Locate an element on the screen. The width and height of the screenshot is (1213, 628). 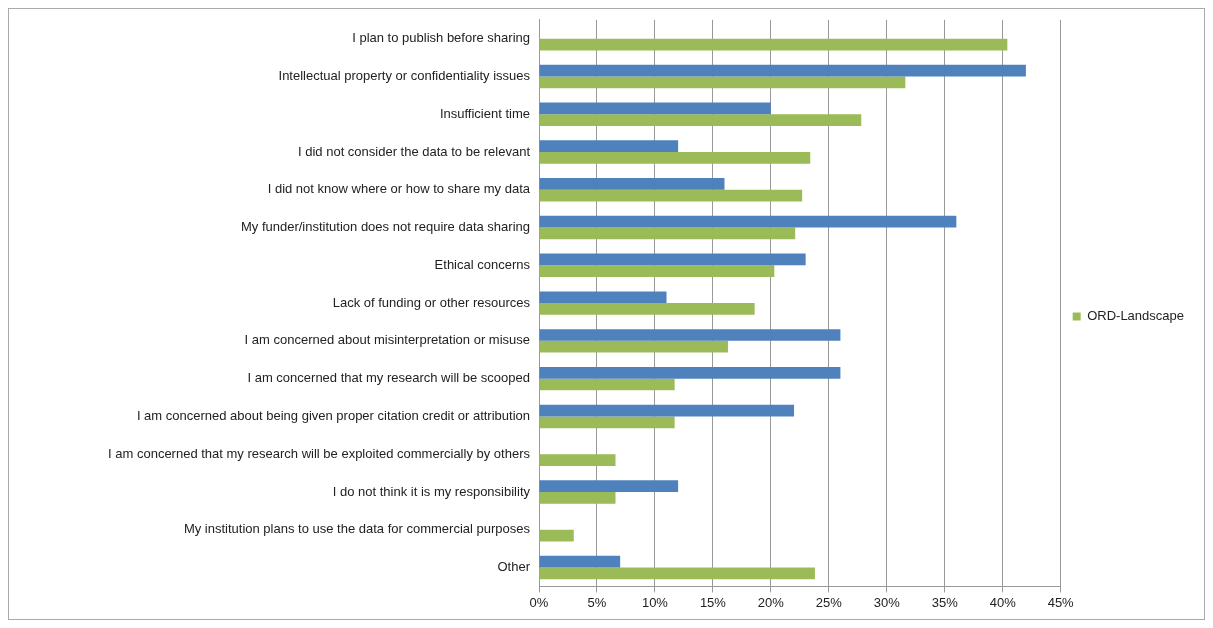
y-tick-label: I am concerned that my research will be scooped is located at coordinates (388, 378).